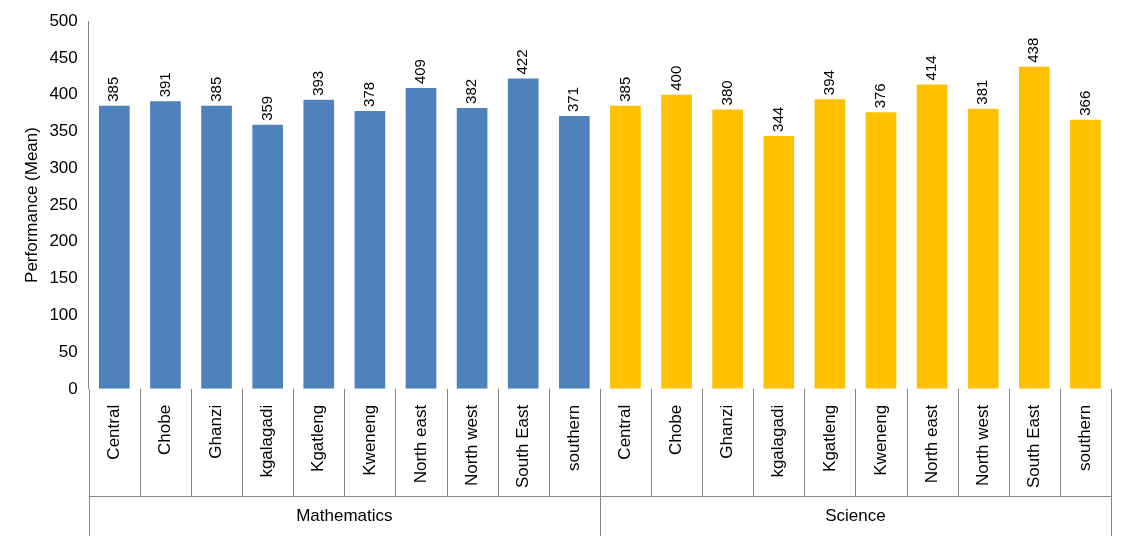 The image size is (1139, 544). I want to click on data-label: 380, so click(726, 93).